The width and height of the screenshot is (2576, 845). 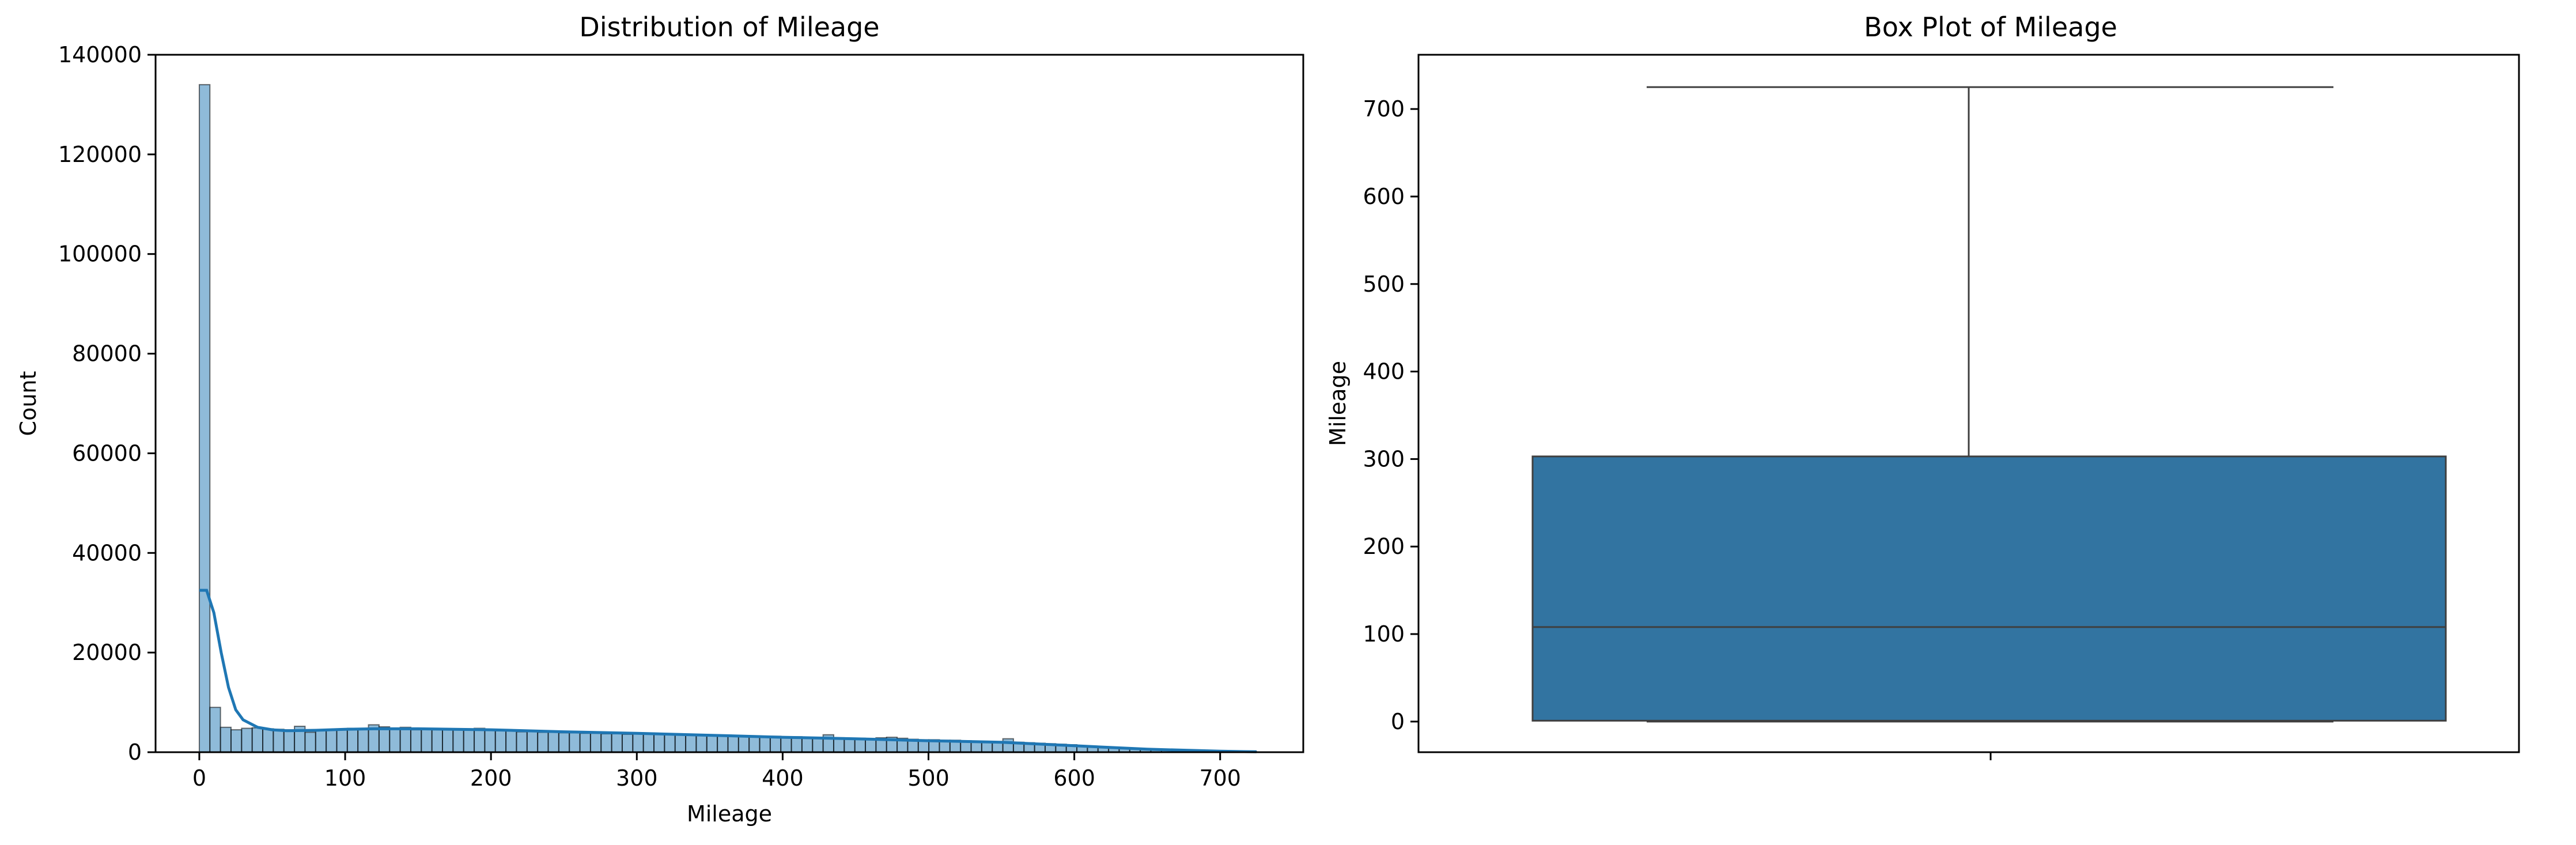 What do you see at coordinates (107, 403) in the screenshot?
I see `histogram-y-ticks: 0 20000 40000 60000 80000 100000 120000 140000` at bounding box center [107, 403].